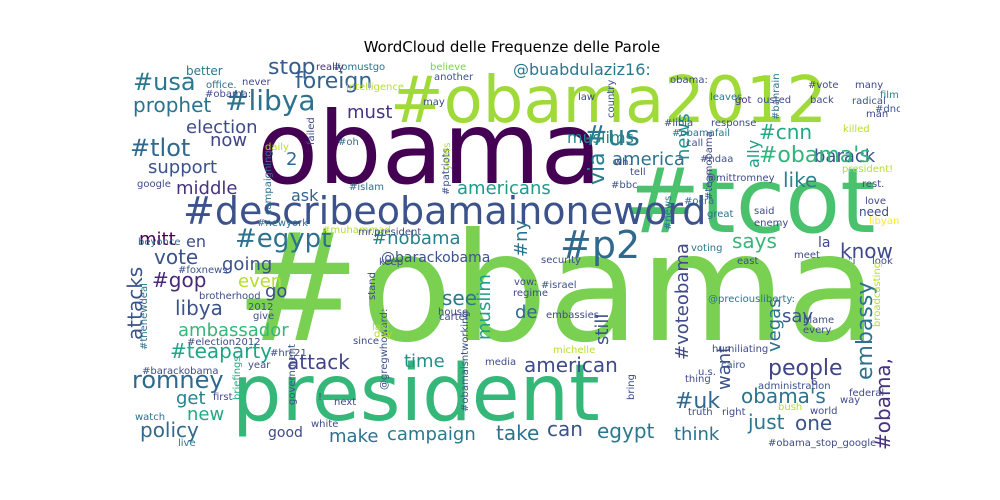 This screenshot has width=1000, height=500. Describe the element at coordinates (602, 329) in the screenshot. I see `word-49: still` at that location.